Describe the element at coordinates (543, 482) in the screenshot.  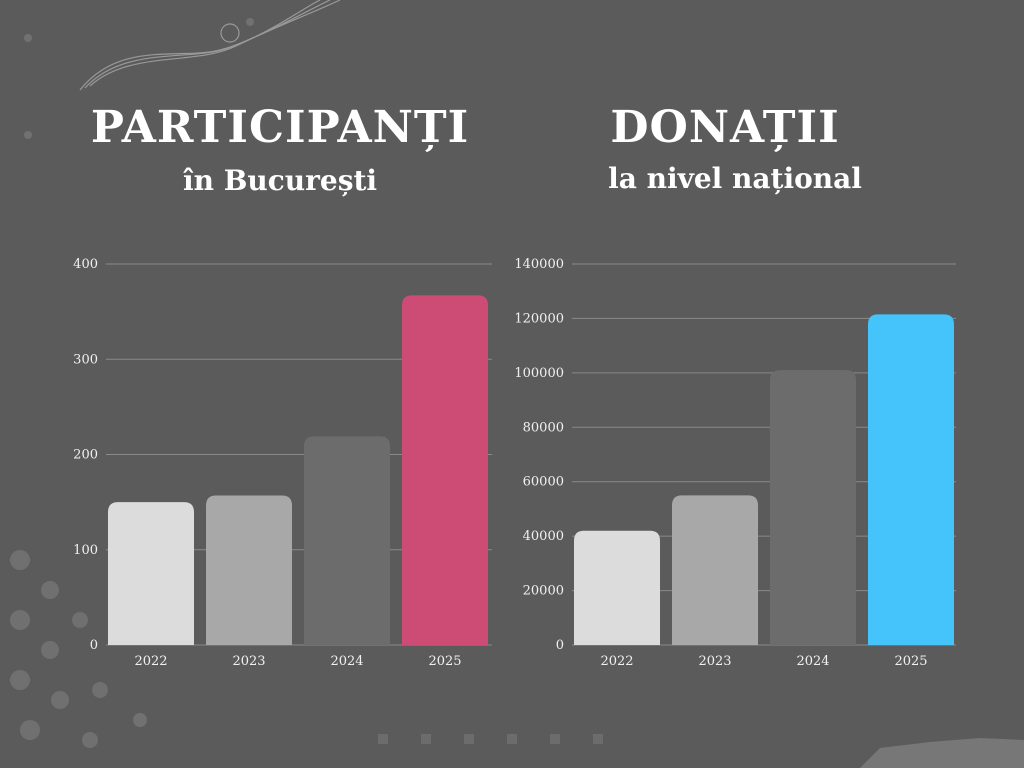
I see `y-tick-label: 60000` at that location.